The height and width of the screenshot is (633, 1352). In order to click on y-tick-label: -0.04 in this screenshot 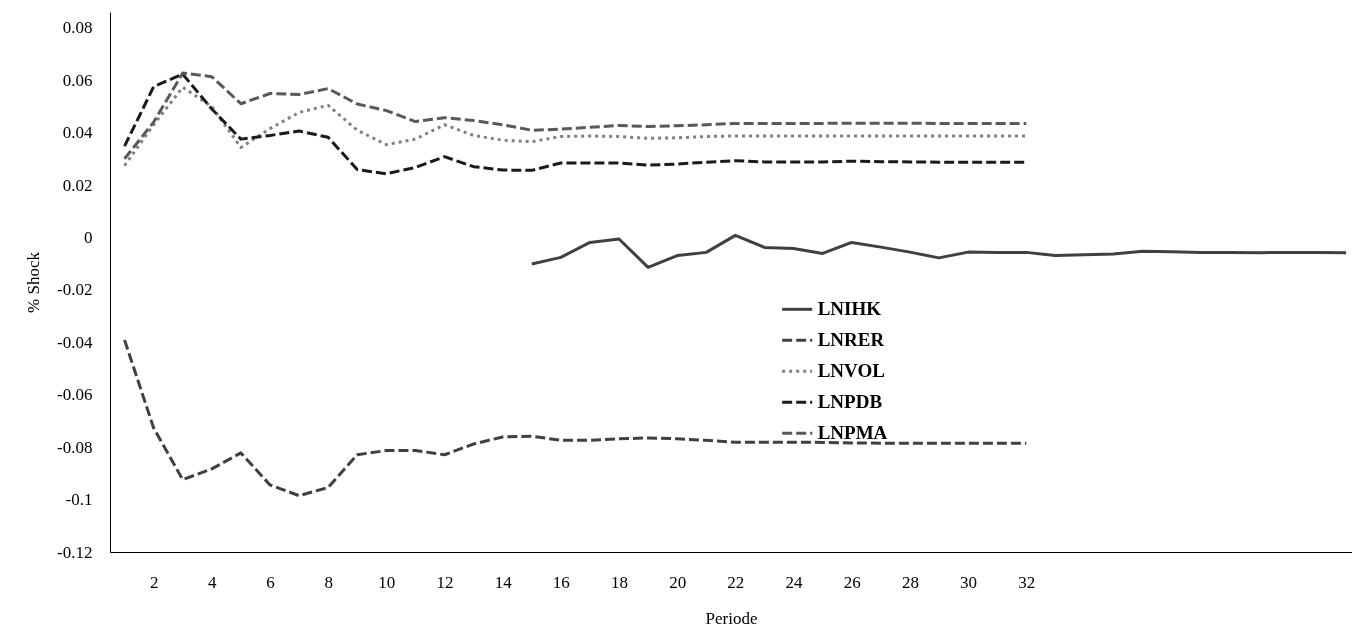, I will do `click(75, 342)`.